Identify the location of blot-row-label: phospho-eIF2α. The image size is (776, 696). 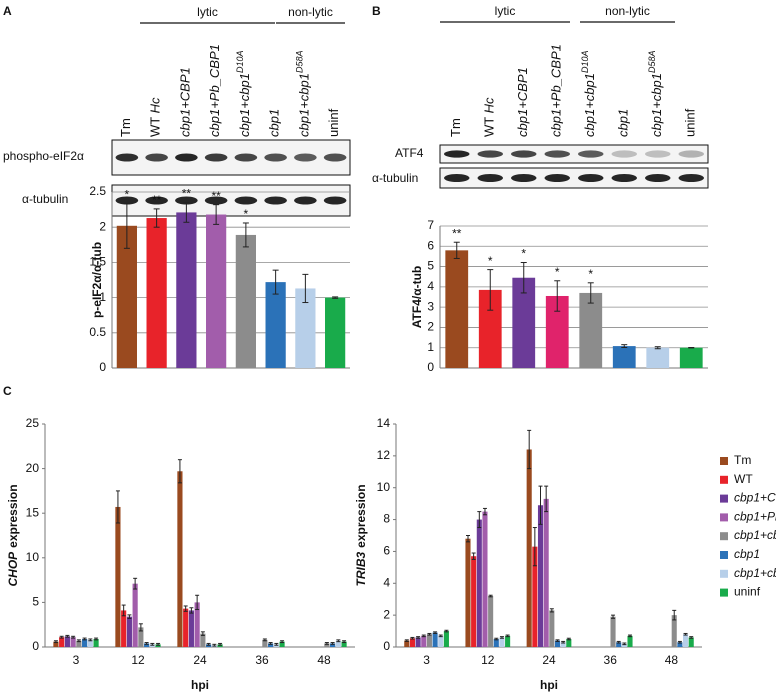
(43, 156).